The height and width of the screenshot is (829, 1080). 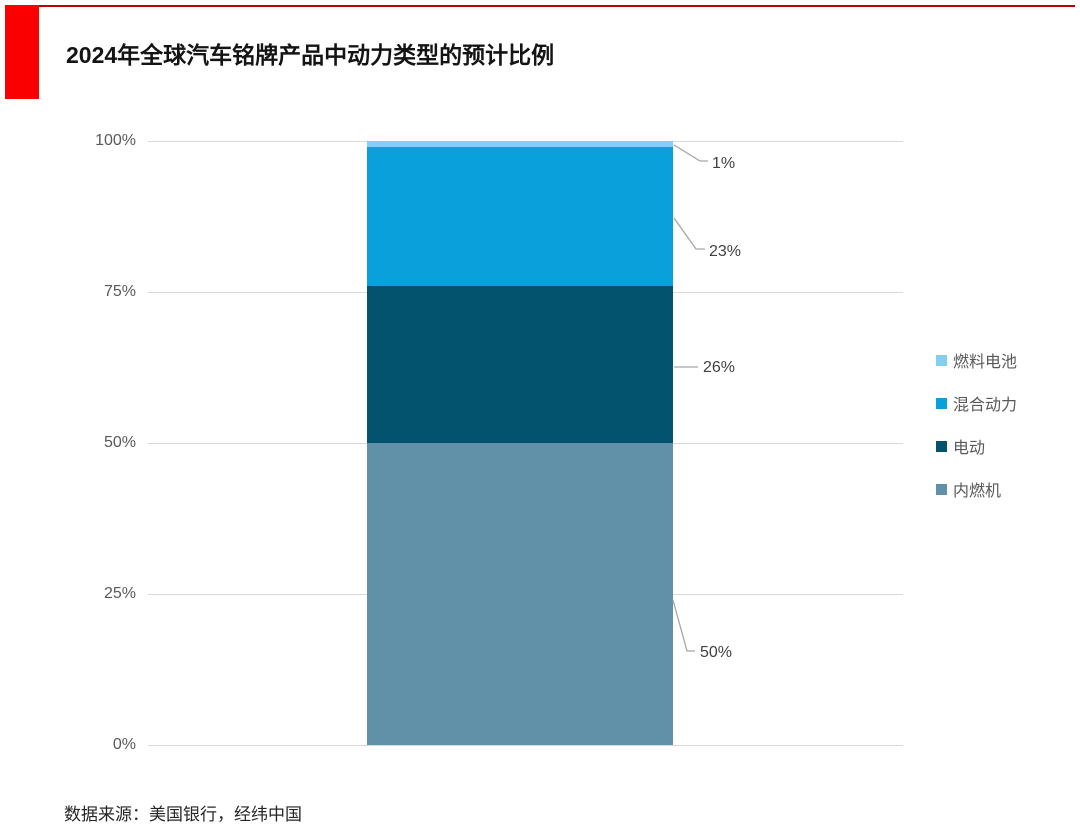 I want to click on legend-label-fuel-cell: 燃料电池, so click(x=985, y=362).